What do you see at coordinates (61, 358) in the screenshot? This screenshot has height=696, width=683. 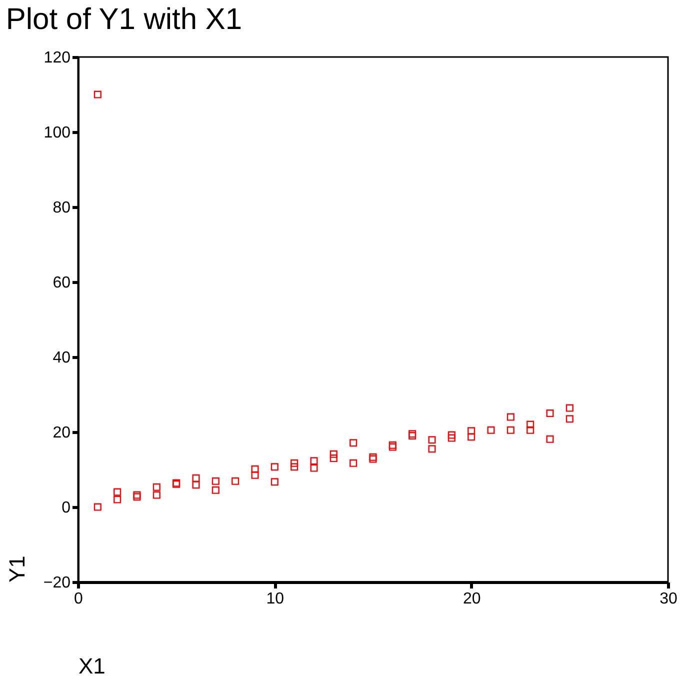 I see `y-tick-label: 40` at bounding box center [61, 358].